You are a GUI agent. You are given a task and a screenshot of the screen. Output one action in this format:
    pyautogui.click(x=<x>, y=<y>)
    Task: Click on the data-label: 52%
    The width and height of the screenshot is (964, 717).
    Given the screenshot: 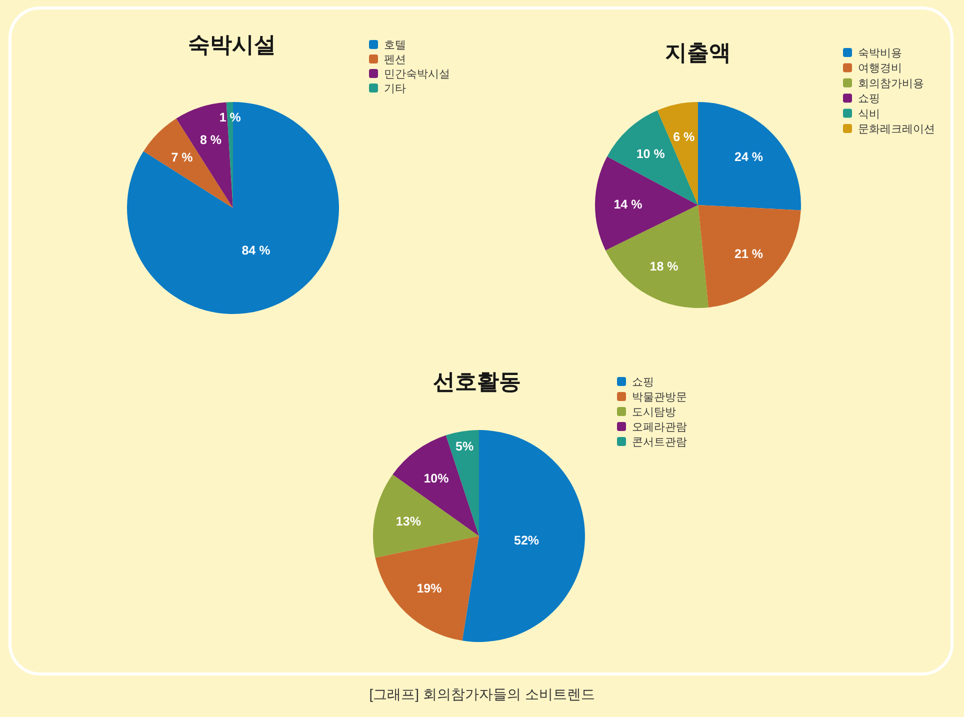 What is the action you would take?
    pyautogui.click(x=527, y=540)
    